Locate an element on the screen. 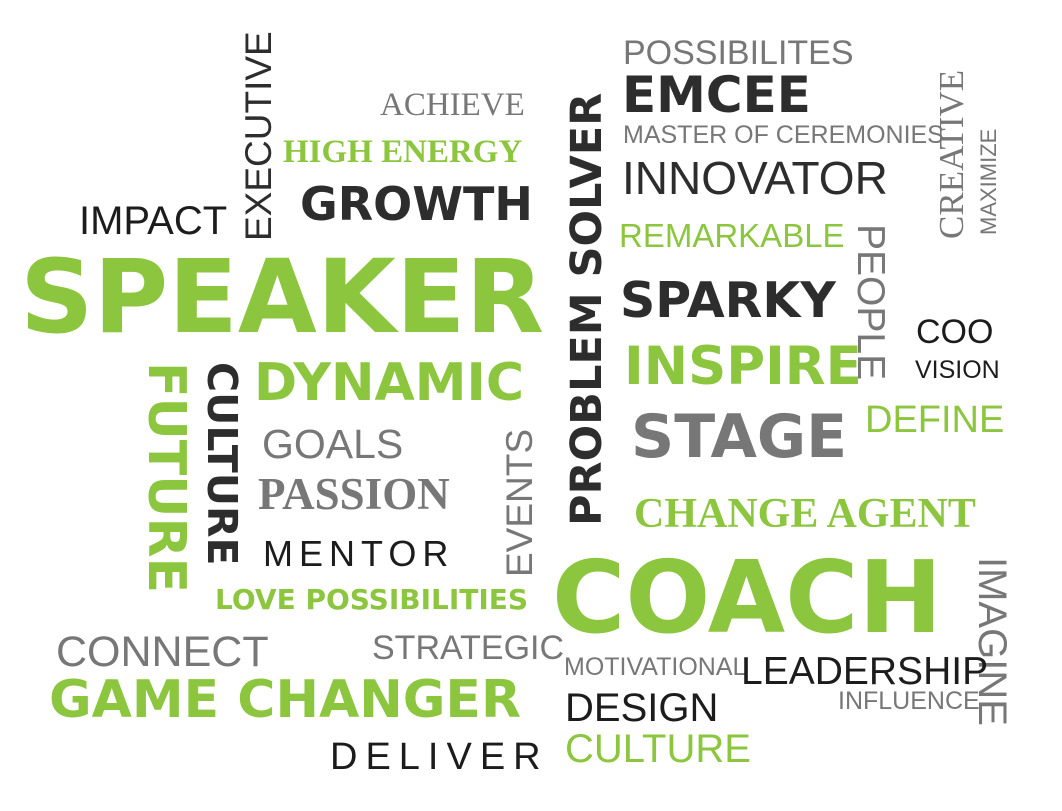 This screenshot has width=1062, height=811. word-leadership: LEADERSHIP is located at coordinates (865, 671).